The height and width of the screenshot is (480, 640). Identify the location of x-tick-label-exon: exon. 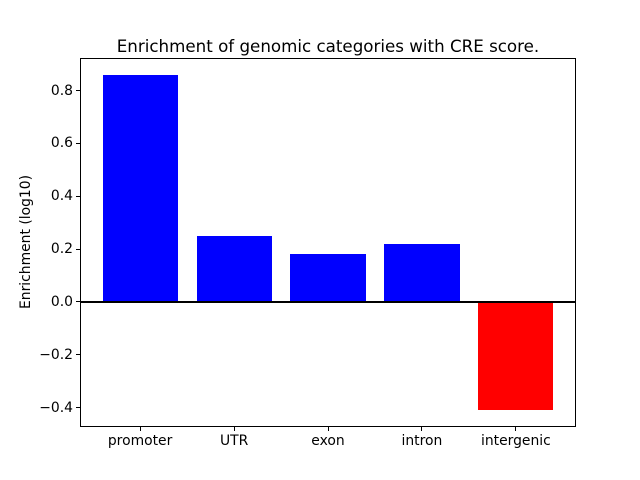
(328, 441).